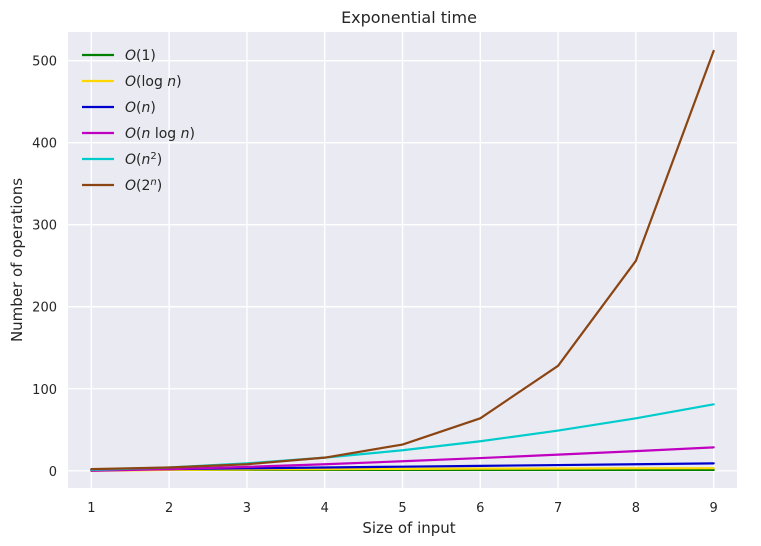  Describe the element at coordinates (160, 134) in the screenshot. I see `legend-label-3: O(n log n)` at that location.